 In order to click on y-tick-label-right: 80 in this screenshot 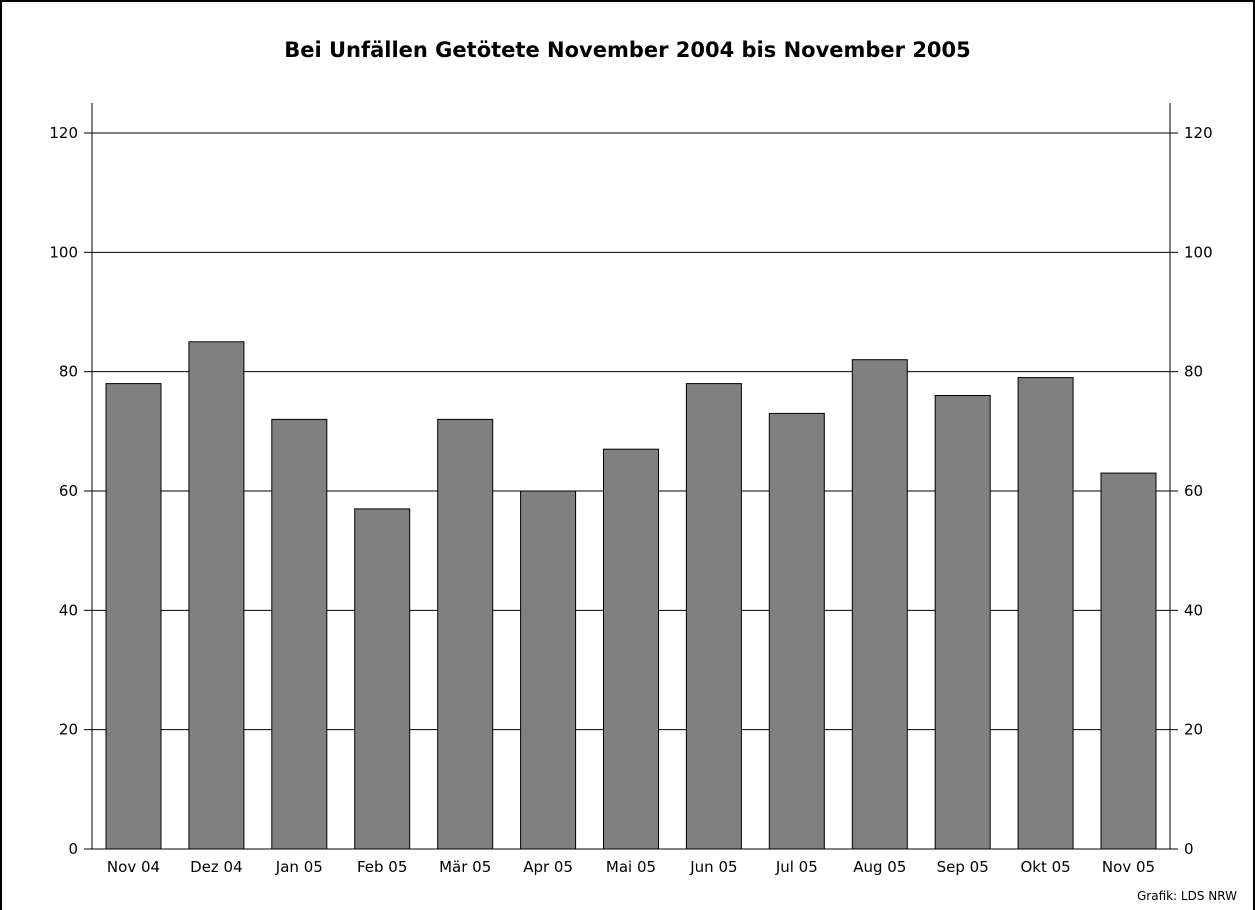, I will do `click(1193, 372)`.